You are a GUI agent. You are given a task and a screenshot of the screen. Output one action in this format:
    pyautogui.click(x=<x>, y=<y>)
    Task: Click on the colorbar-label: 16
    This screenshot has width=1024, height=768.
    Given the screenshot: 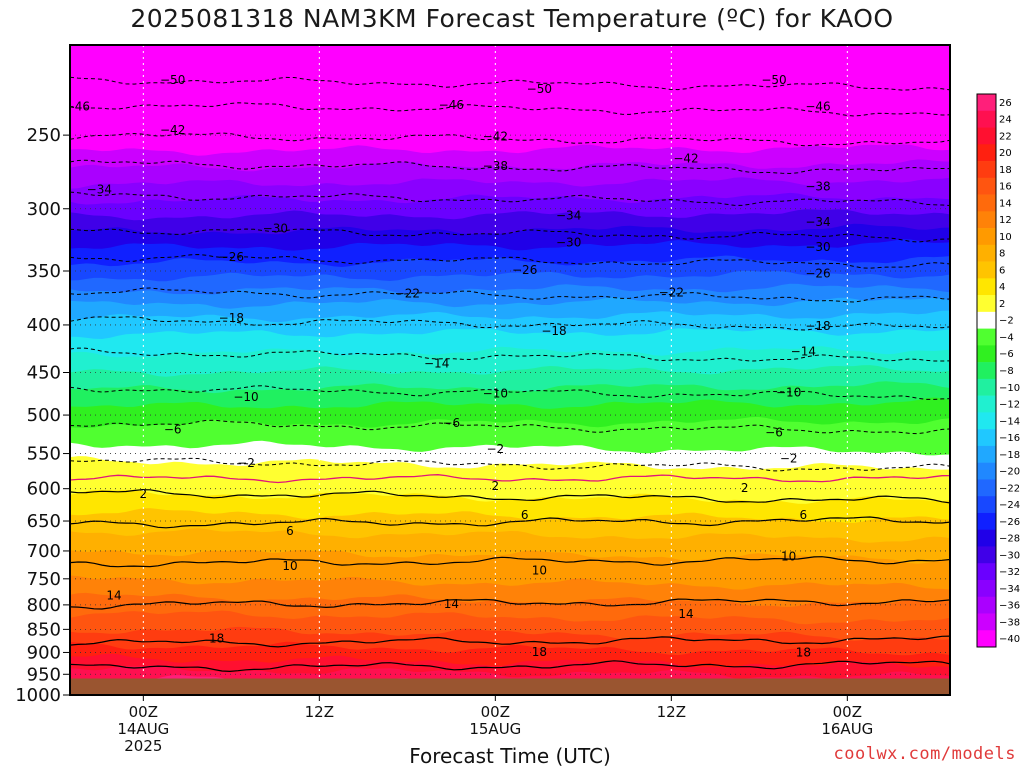 What is the action you would take?
    pyautogui.click(x=1005, y=187)
    